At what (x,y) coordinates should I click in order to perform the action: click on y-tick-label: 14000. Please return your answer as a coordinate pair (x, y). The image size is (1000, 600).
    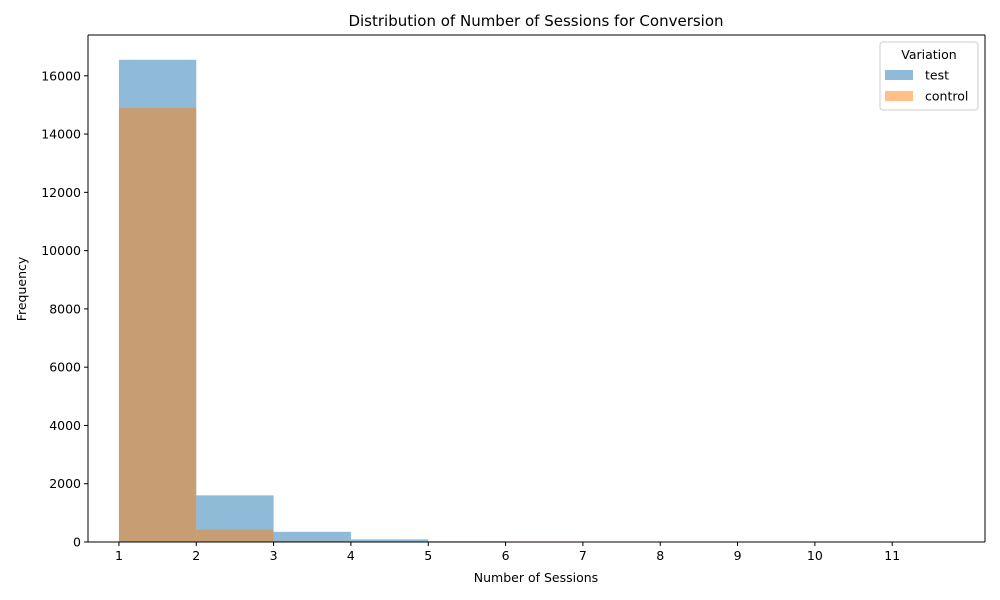
    Looking at the image, I should click on (61, 134).